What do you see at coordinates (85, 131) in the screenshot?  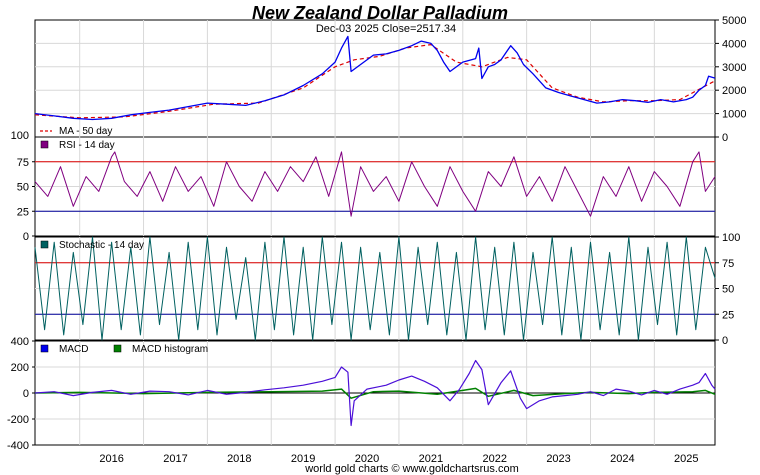 I see `ma-legend-label: MA - 50 day` at bounding box center [85, 131].